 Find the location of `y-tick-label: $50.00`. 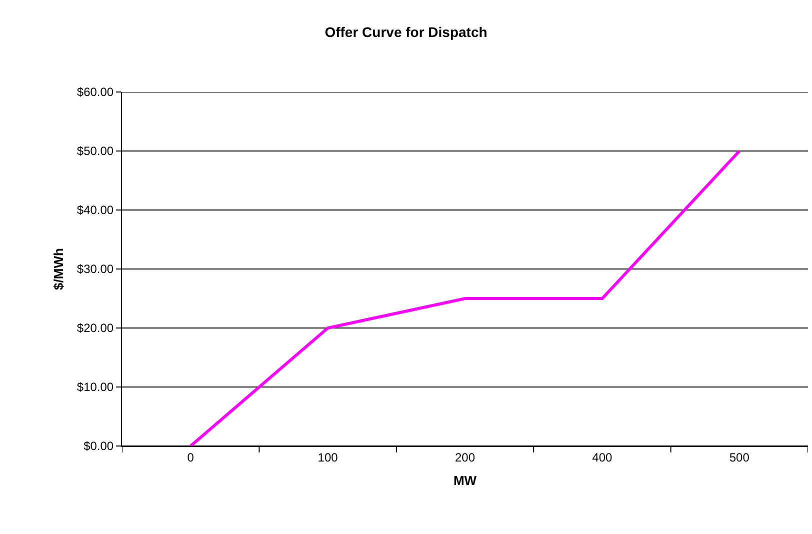

y-tick-label: $50.00 is located at coordinates (95, 151).